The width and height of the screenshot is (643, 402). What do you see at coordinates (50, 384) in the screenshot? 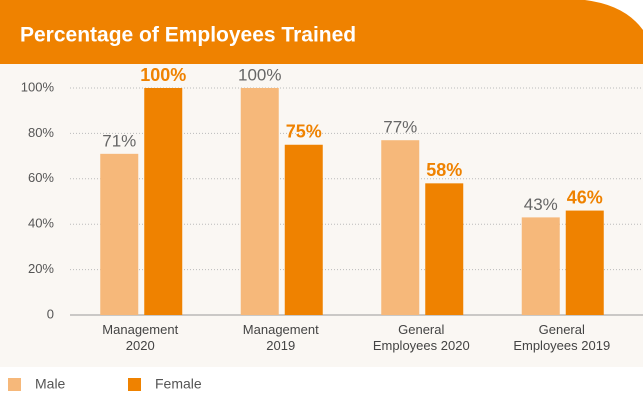
I see `legend-label: Male` at bounding box center [50, 384].